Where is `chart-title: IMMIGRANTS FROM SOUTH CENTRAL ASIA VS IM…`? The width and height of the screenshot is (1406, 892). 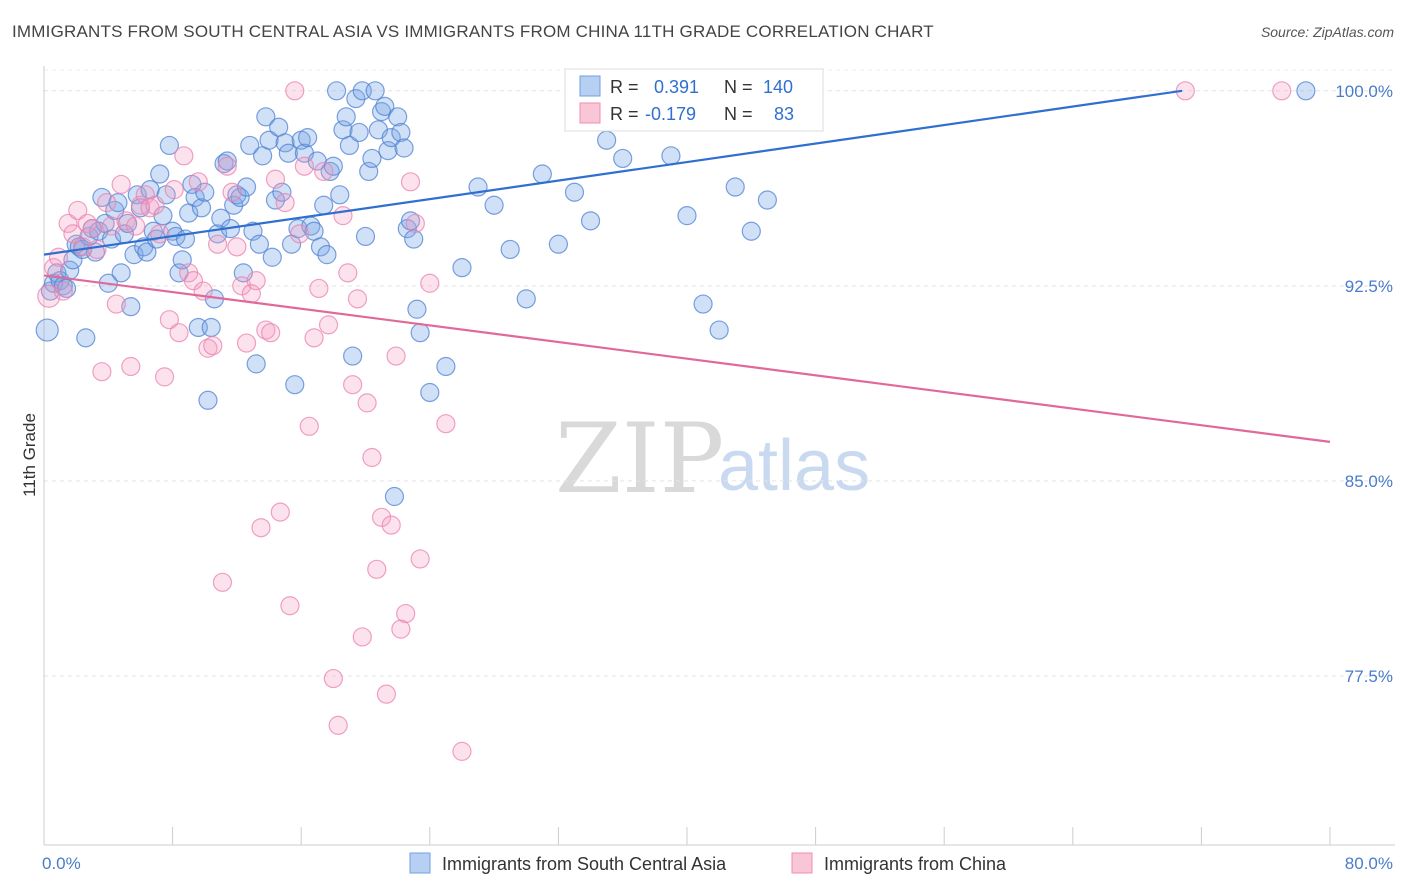
chart-title: IMMIGRANTS FROM SOUTH CENTRAL ASIA VS IM… is located at coordinates (473, 31).